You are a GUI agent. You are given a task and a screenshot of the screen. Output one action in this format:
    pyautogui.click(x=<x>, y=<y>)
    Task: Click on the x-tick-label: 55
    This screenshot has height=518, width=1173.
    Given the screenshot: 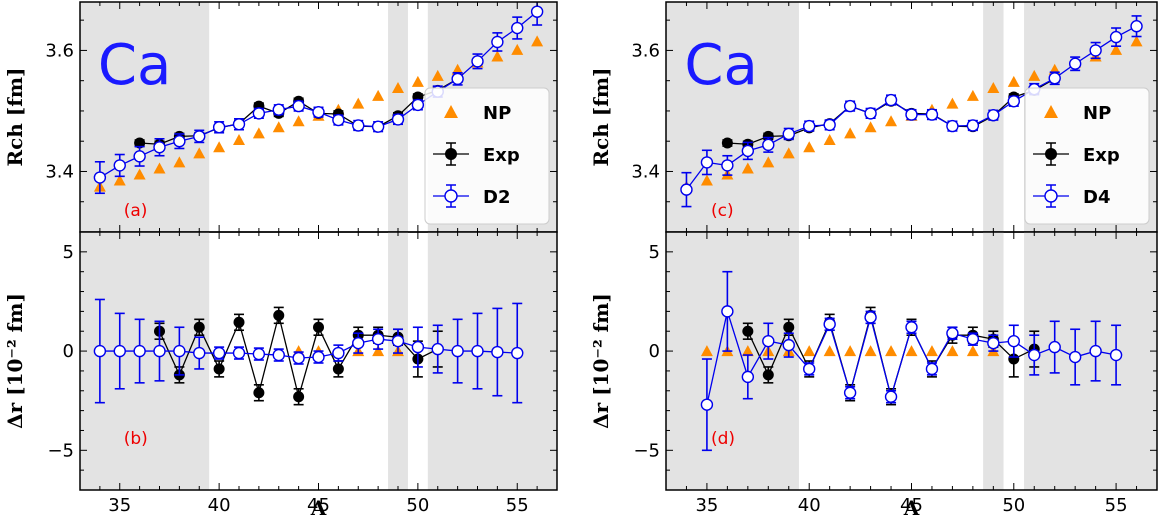 What is the action you would take?
    pyautogui.click(x=517, y=505)
    